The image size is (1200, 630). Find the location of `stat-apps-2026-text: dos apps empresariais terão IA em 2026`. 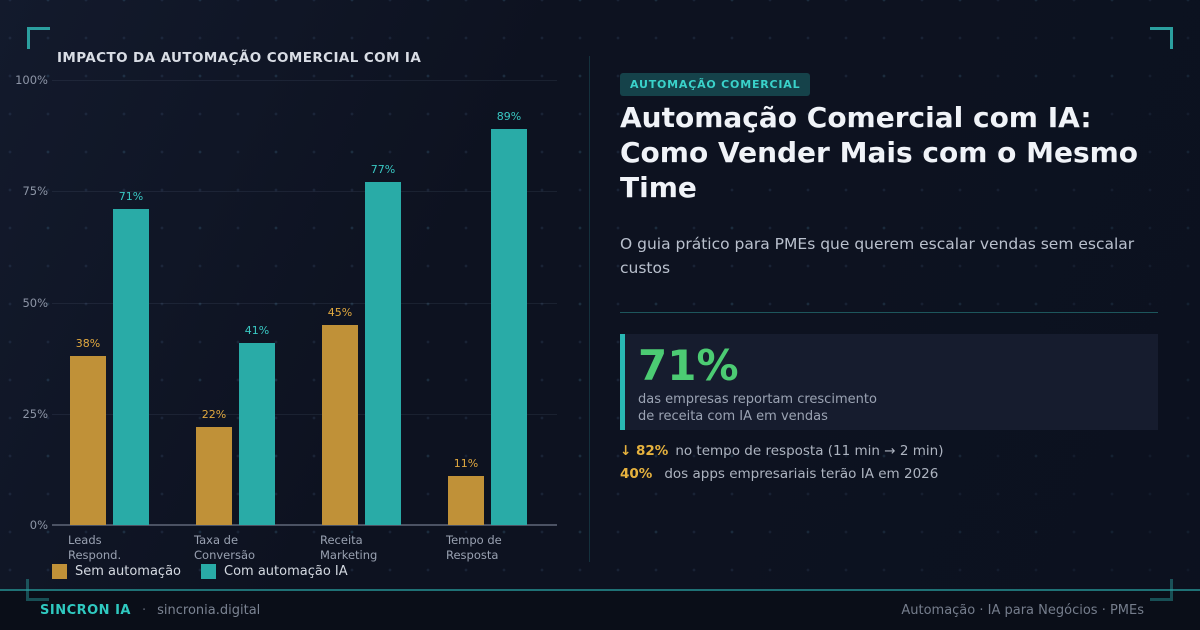

stat-apps-2026-text: dos apps empresariais terão IA em 2026 is located at coordinates (801, 474).